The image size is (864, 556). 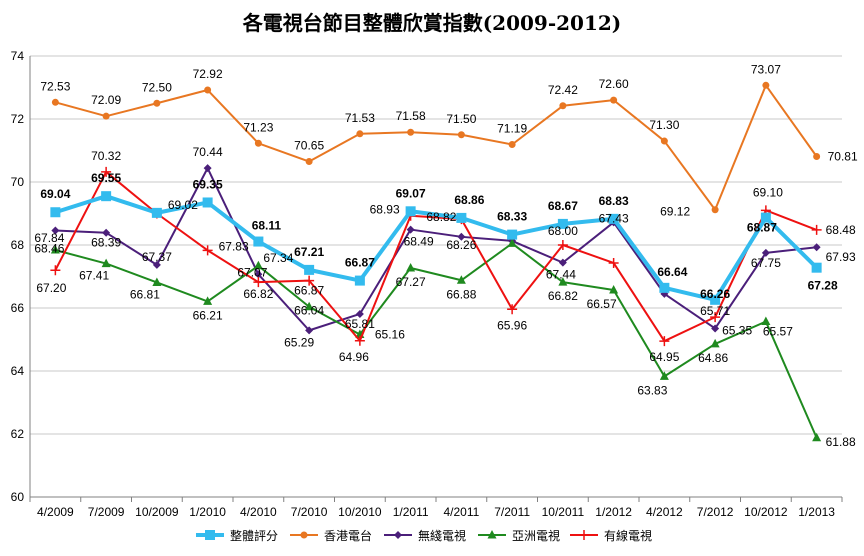 I want to click on x-tick-label: 1/2012, so click(x=613, y=512).